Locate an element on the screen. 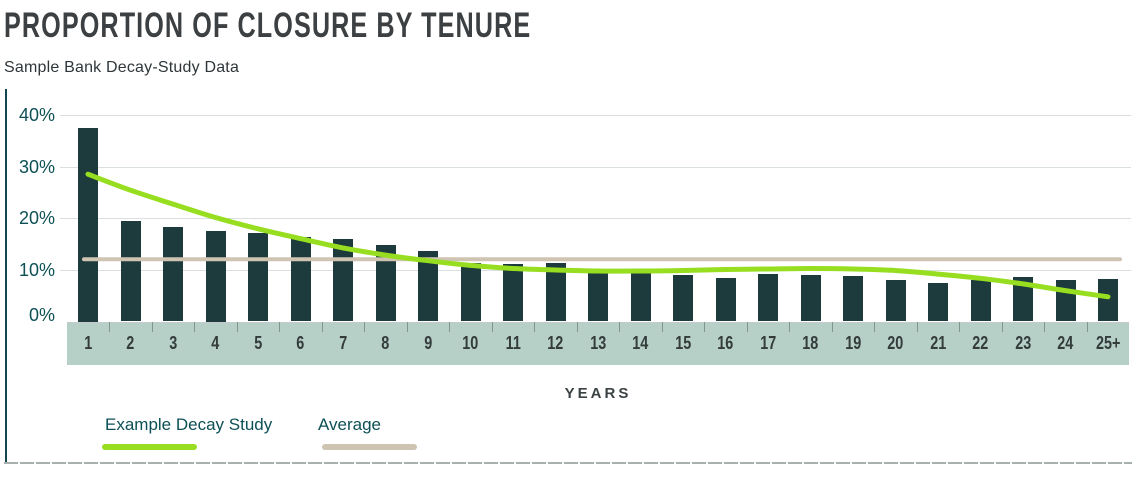 This screenshot has height=480, width=1140. y-tick-label: 40% is located at coordinates (36, 115).